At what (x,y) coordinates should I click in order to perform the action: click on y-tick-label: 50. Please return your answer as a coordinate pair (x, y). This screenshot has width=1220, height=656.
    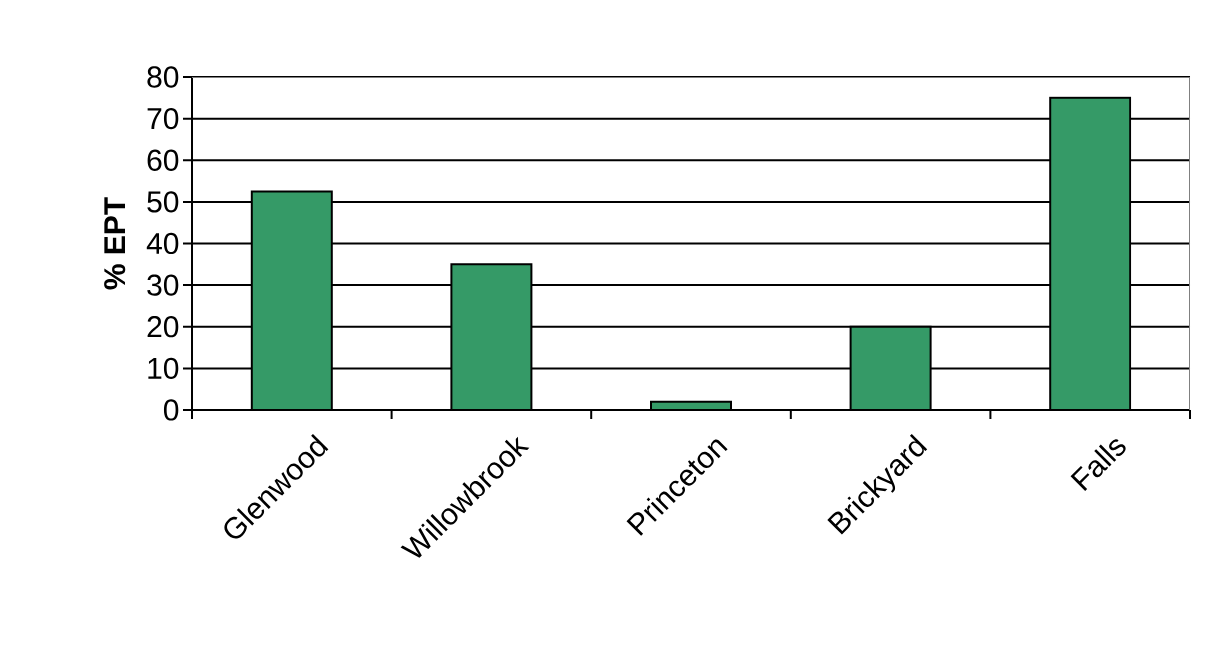
    Looking at the image, I should click on (163, 202).